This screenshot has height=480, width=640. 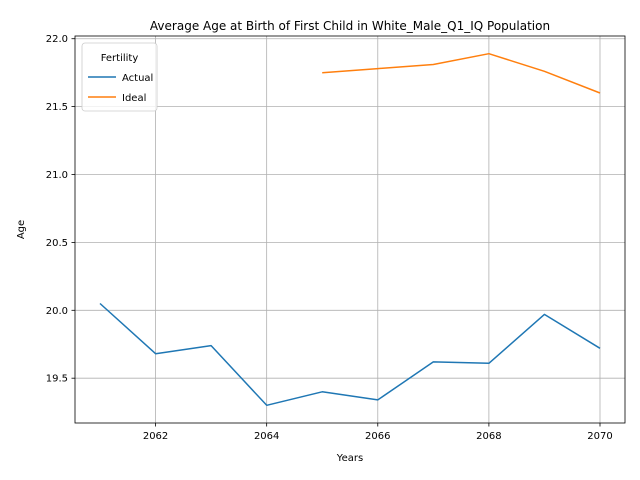 I want to click on y-tick-label: 22.0, so click(x=57, y=39).